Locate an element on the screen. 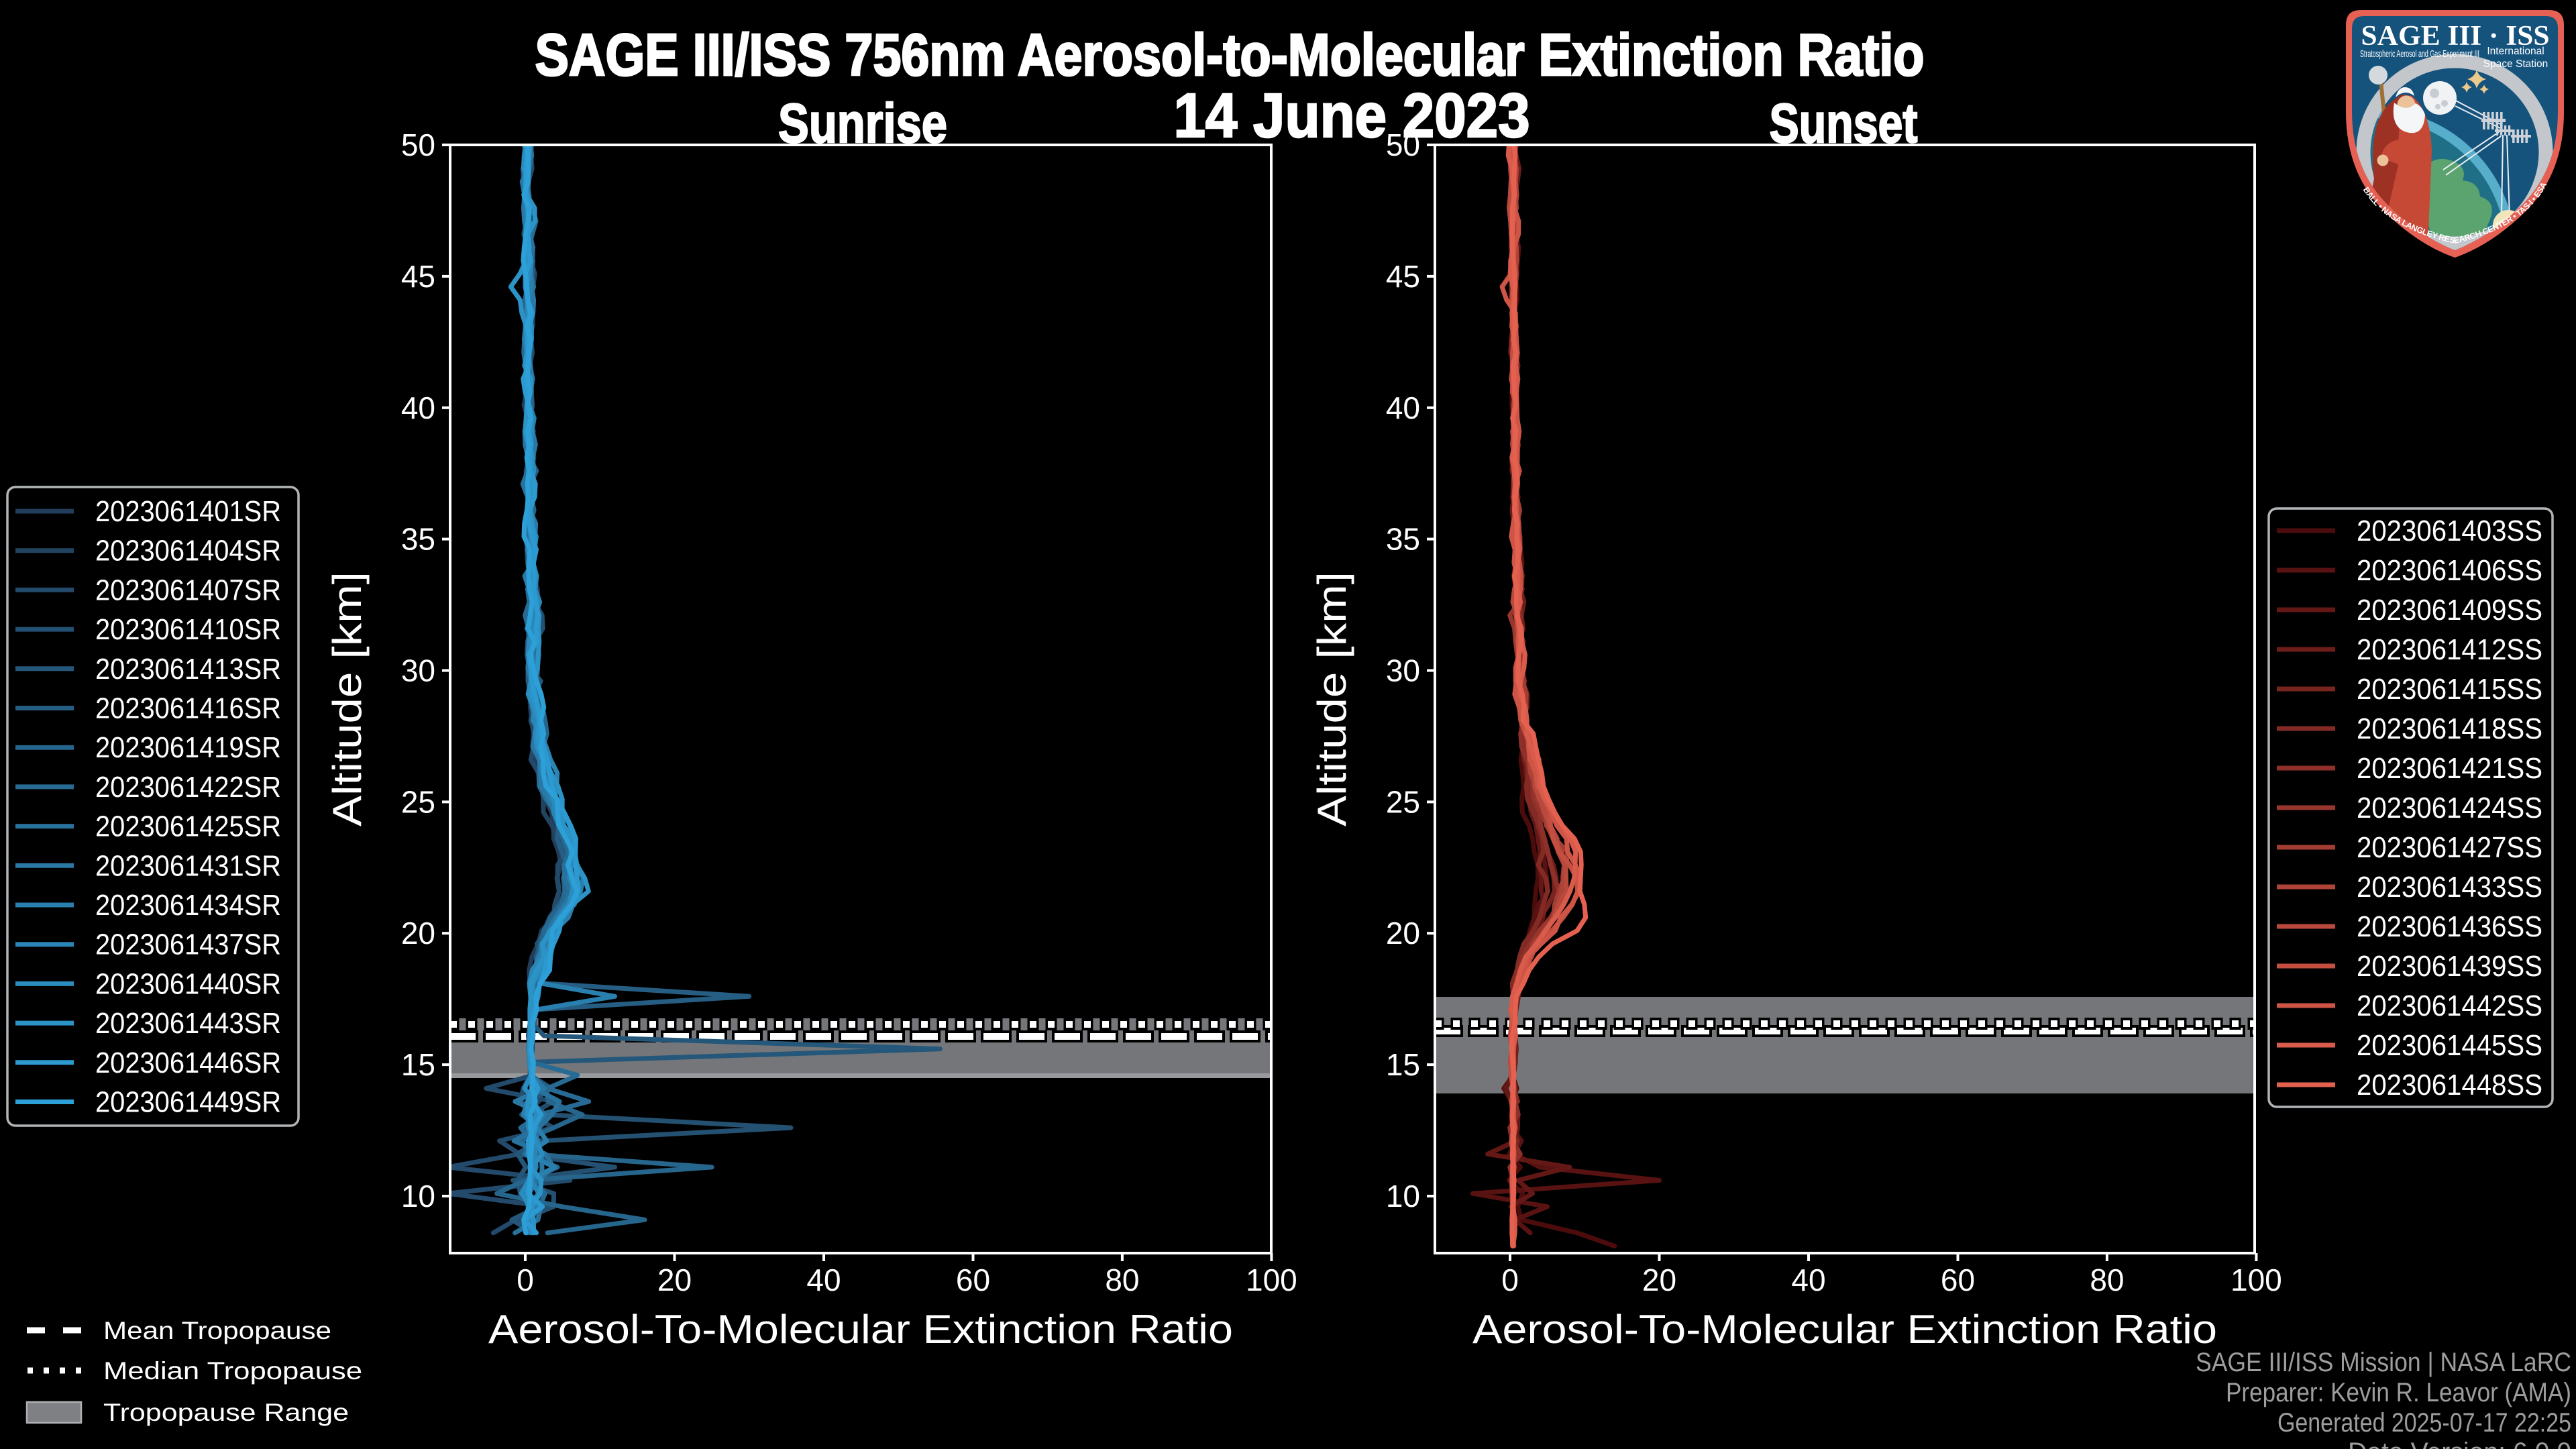 The image size is (2576, 1449). svg-text: SAGE III · ISS is located at coordinates (2455, 36).